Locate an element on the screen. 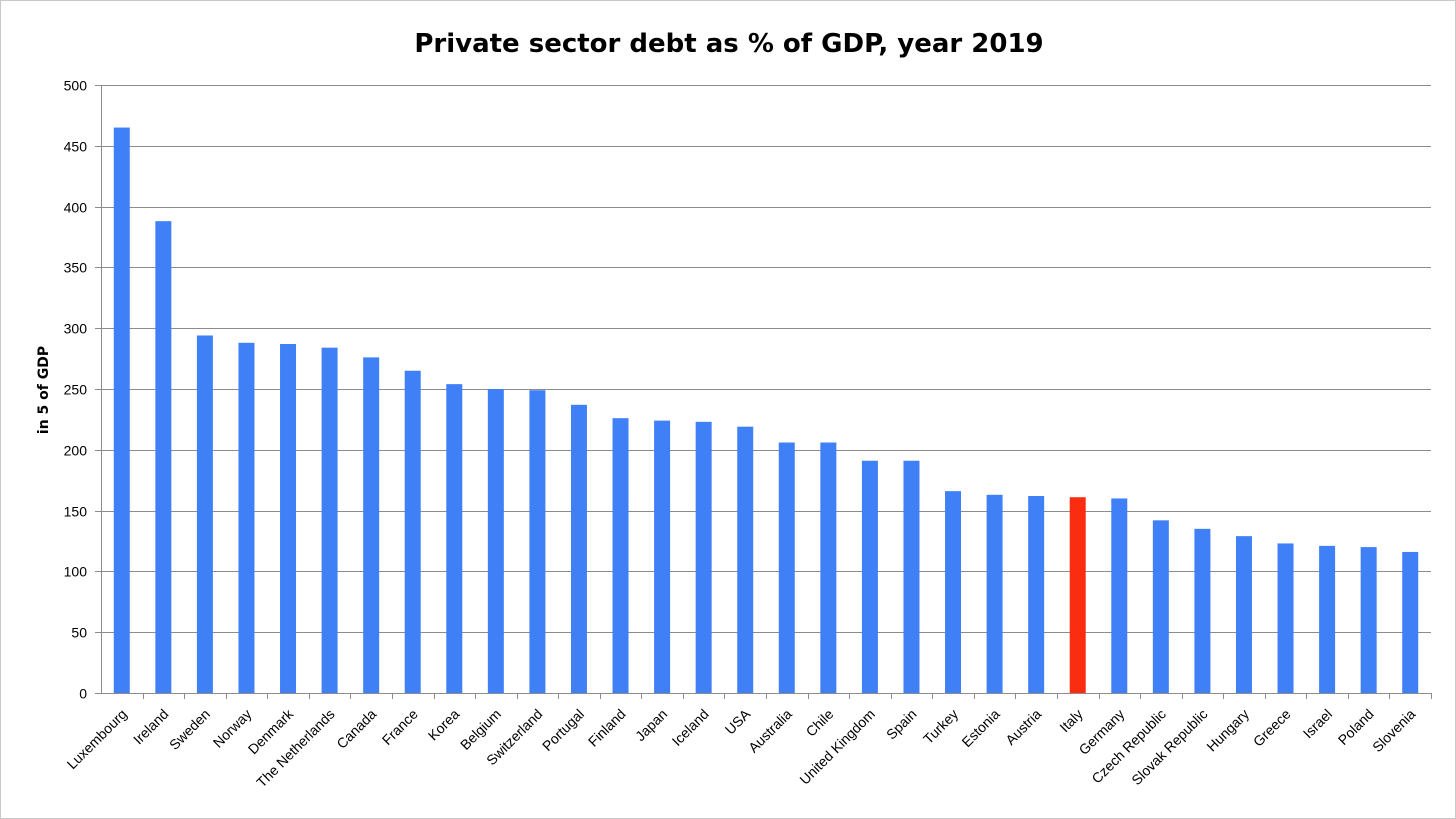 This screenshot has height=819, width=1456. x-tick-label: Slovenia is located at coordinates (1393, 730).